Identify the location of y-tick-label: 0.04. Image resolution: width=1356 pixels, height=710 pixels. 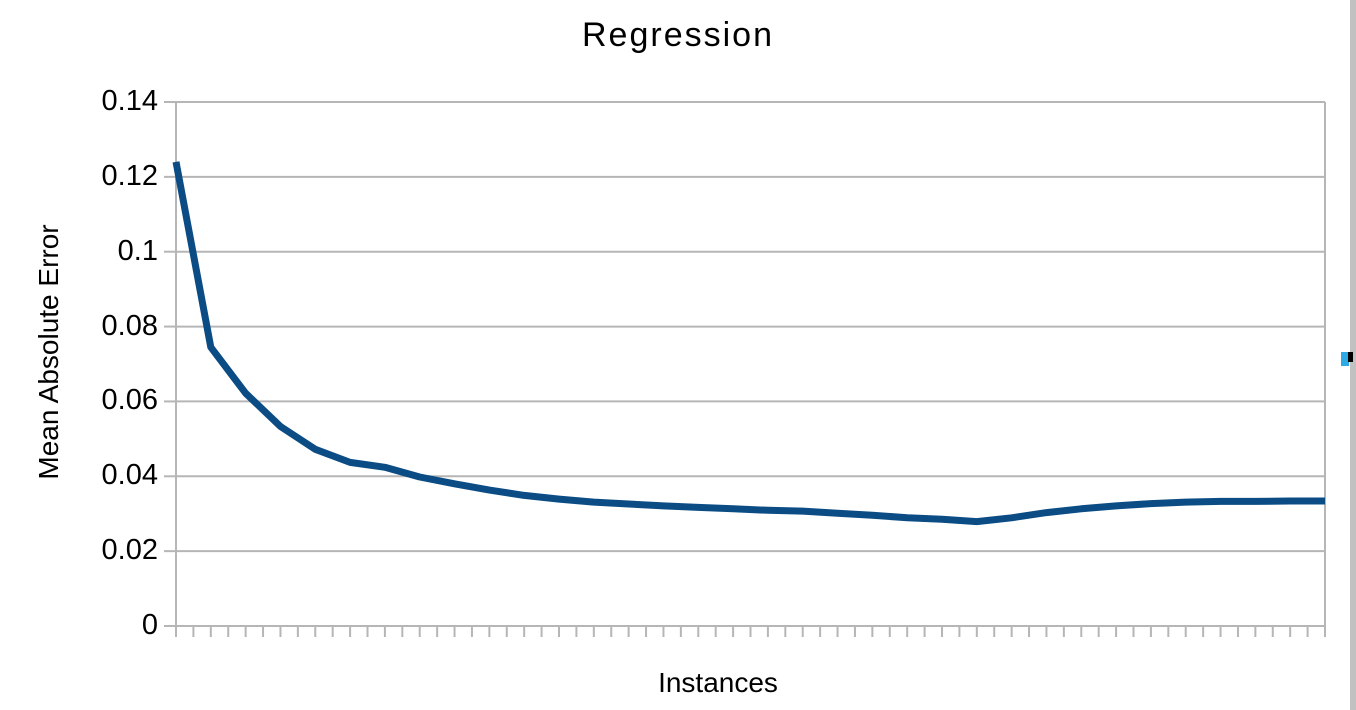
(129, 475).